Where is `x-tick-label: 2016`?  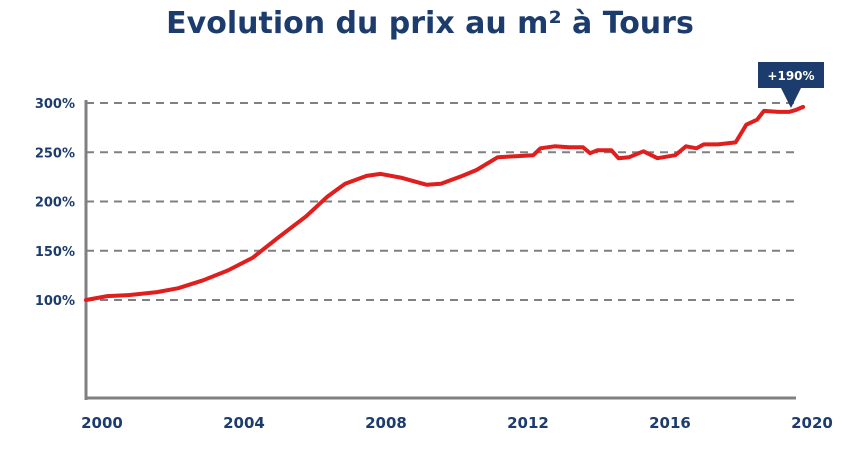
x-tick-label: 2016 is located at coordinates (670, 423).